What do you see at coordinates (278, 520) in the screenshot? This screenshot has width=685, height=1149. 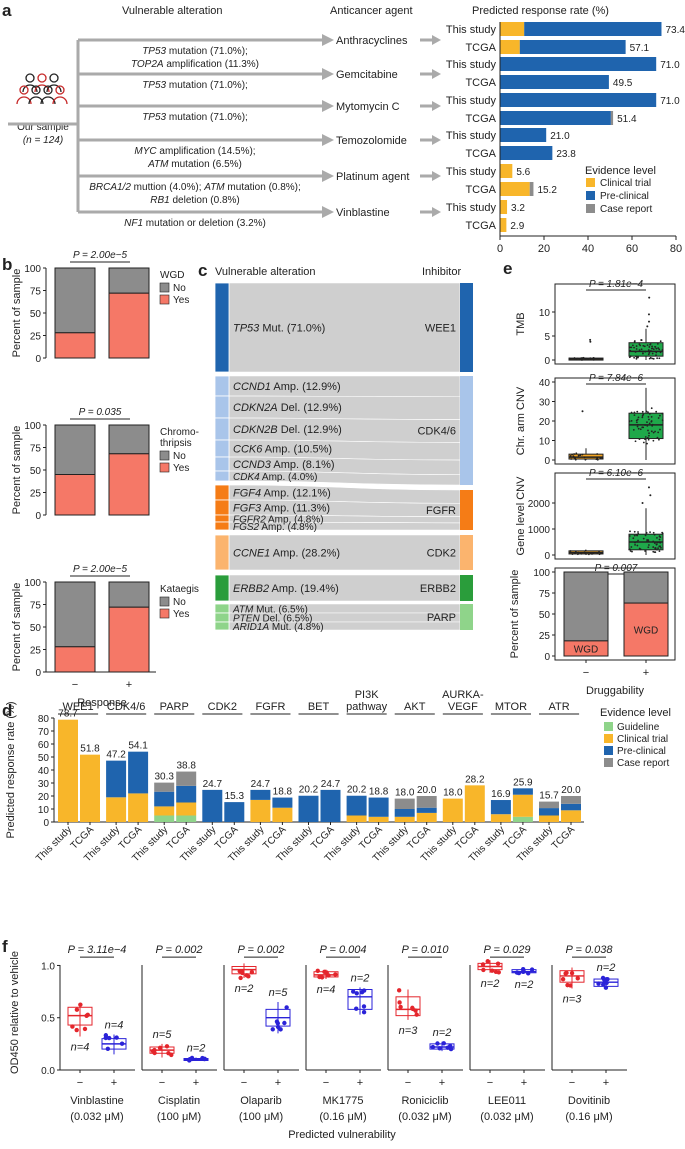 I see `alteration-label: FGFR2 Amp. (4.8%)` at bounding box center [278, 520].